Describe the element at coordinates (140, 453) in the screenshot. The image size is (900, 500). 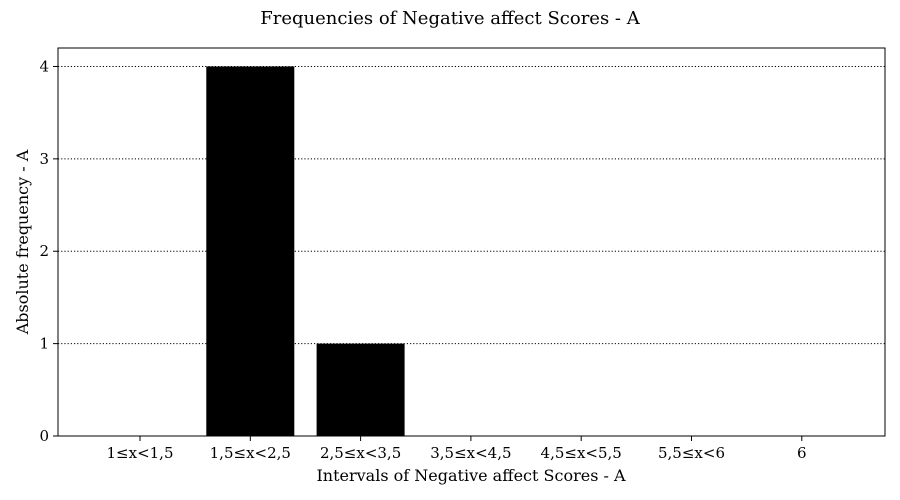
I see `x-tick-label: 1≤x<1,5` at that location.